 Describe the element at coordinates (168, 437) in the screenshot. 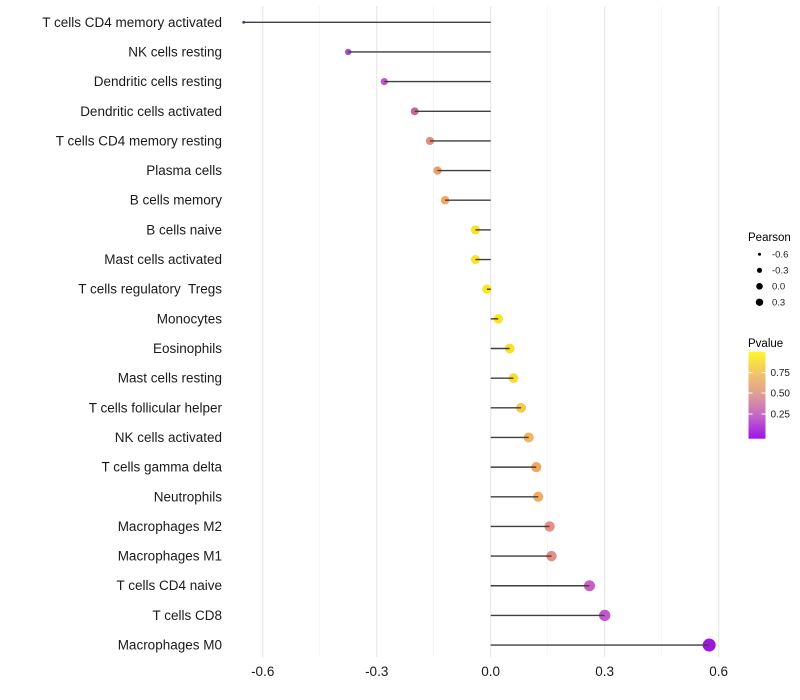

I see `y-axis-label: NK cells activated` at that location.